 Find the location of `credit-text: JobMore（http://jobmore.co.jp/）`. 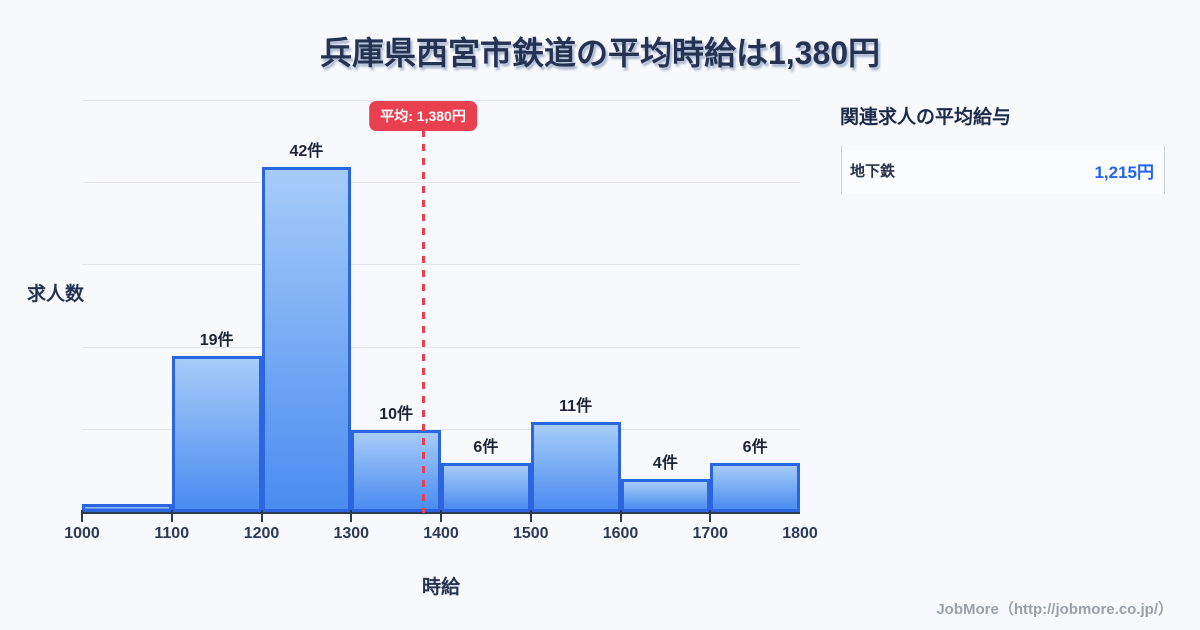

credit-text: JobMore（http://jobmore.co.jp/） is located at coordinates (1054, 609).